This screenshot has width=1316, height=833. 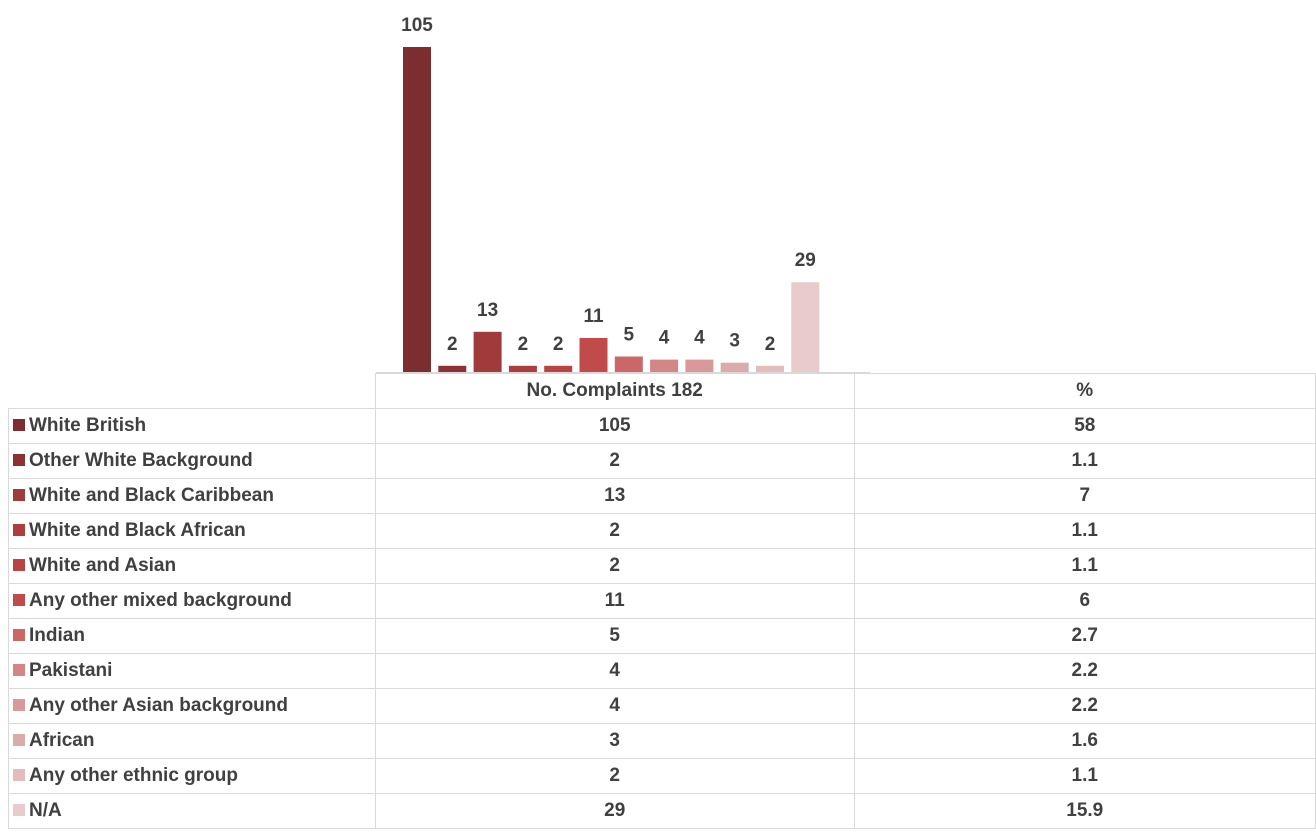 I want to click on table-row: White and Asian 2 1.1, so click(x=662, y=566).